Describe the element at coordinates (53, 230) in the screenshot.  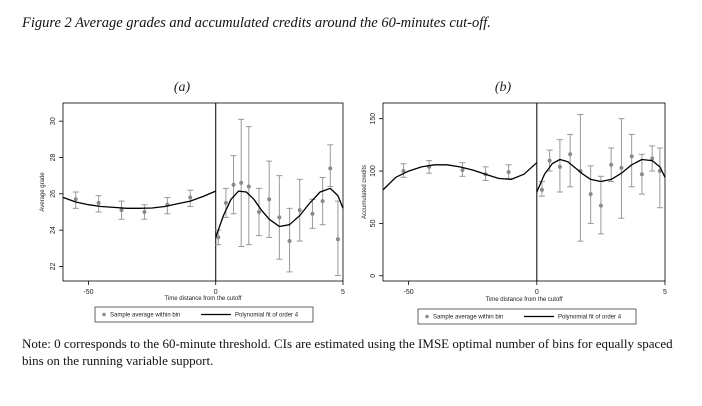
I see `y-tick-label: 24` at that location.